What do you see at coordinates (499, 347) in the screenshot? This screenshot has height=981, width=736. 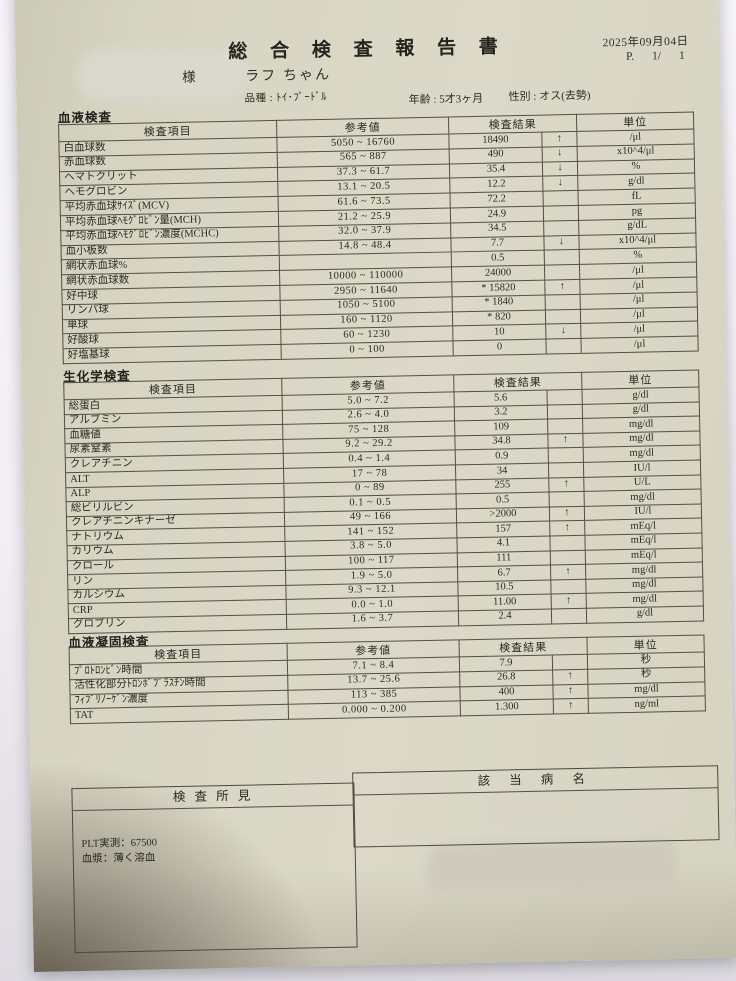 I see `cell-result: 0` at bounding box center [499, 347].